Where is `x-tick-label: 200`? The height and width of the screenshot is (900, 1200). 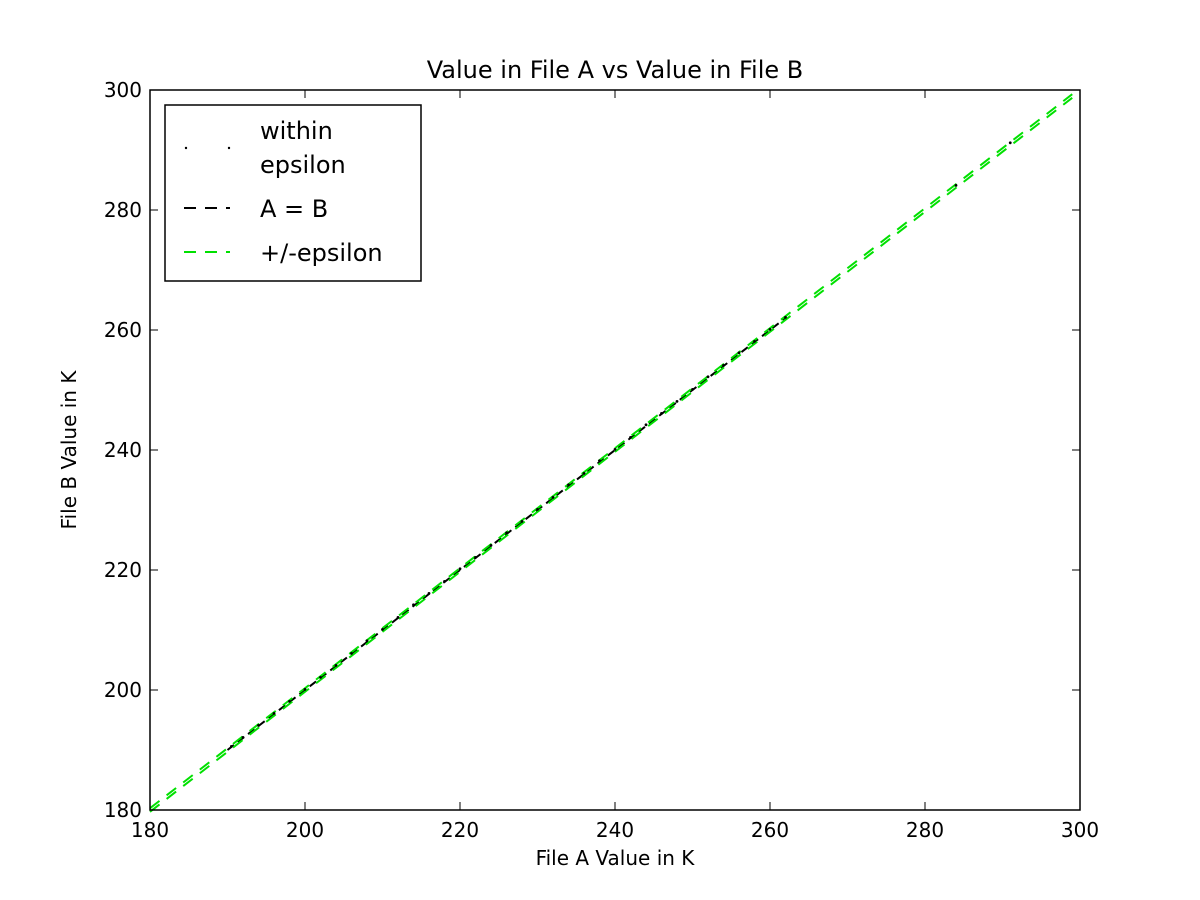
x-tick-label: 200 is located at coordinates (305, 830).